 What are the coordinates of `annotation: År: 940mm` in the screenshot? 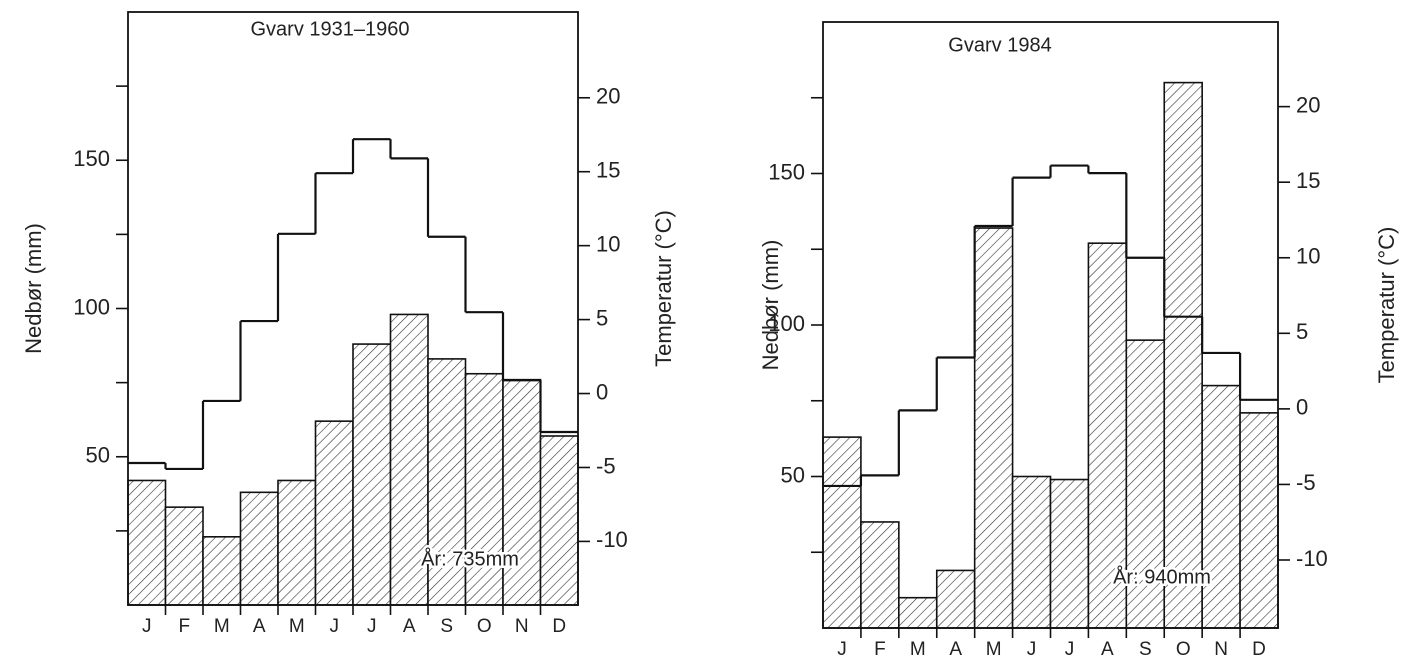 It's located at (1162, 576).